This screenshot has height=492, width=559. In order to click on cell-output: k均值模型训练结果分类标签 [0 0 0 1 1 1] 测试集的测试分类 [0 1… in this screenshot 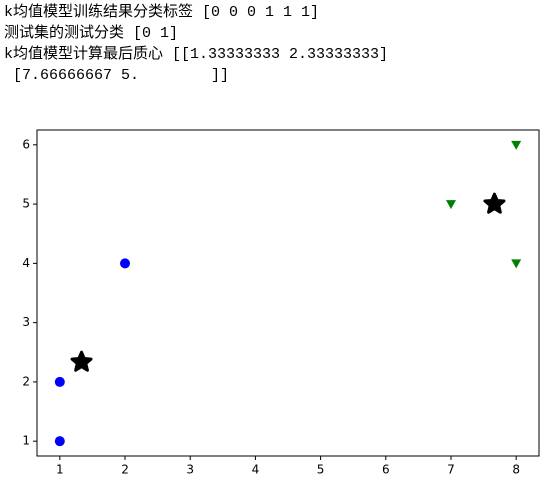, I will do `click(196, 44)`.